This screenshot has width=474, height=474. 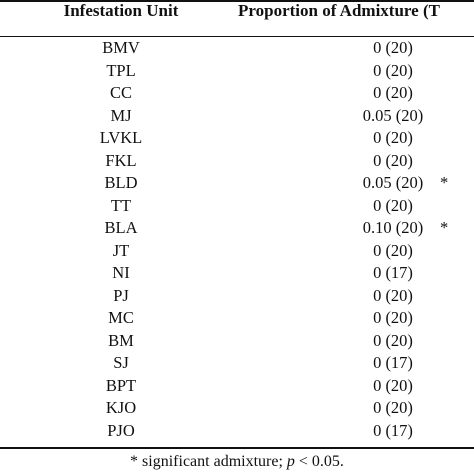 What do you see at coordinates (237, 251) in the screenshot?
I see `table-row: JT 0 (20)` at bounding box center [237, 251].